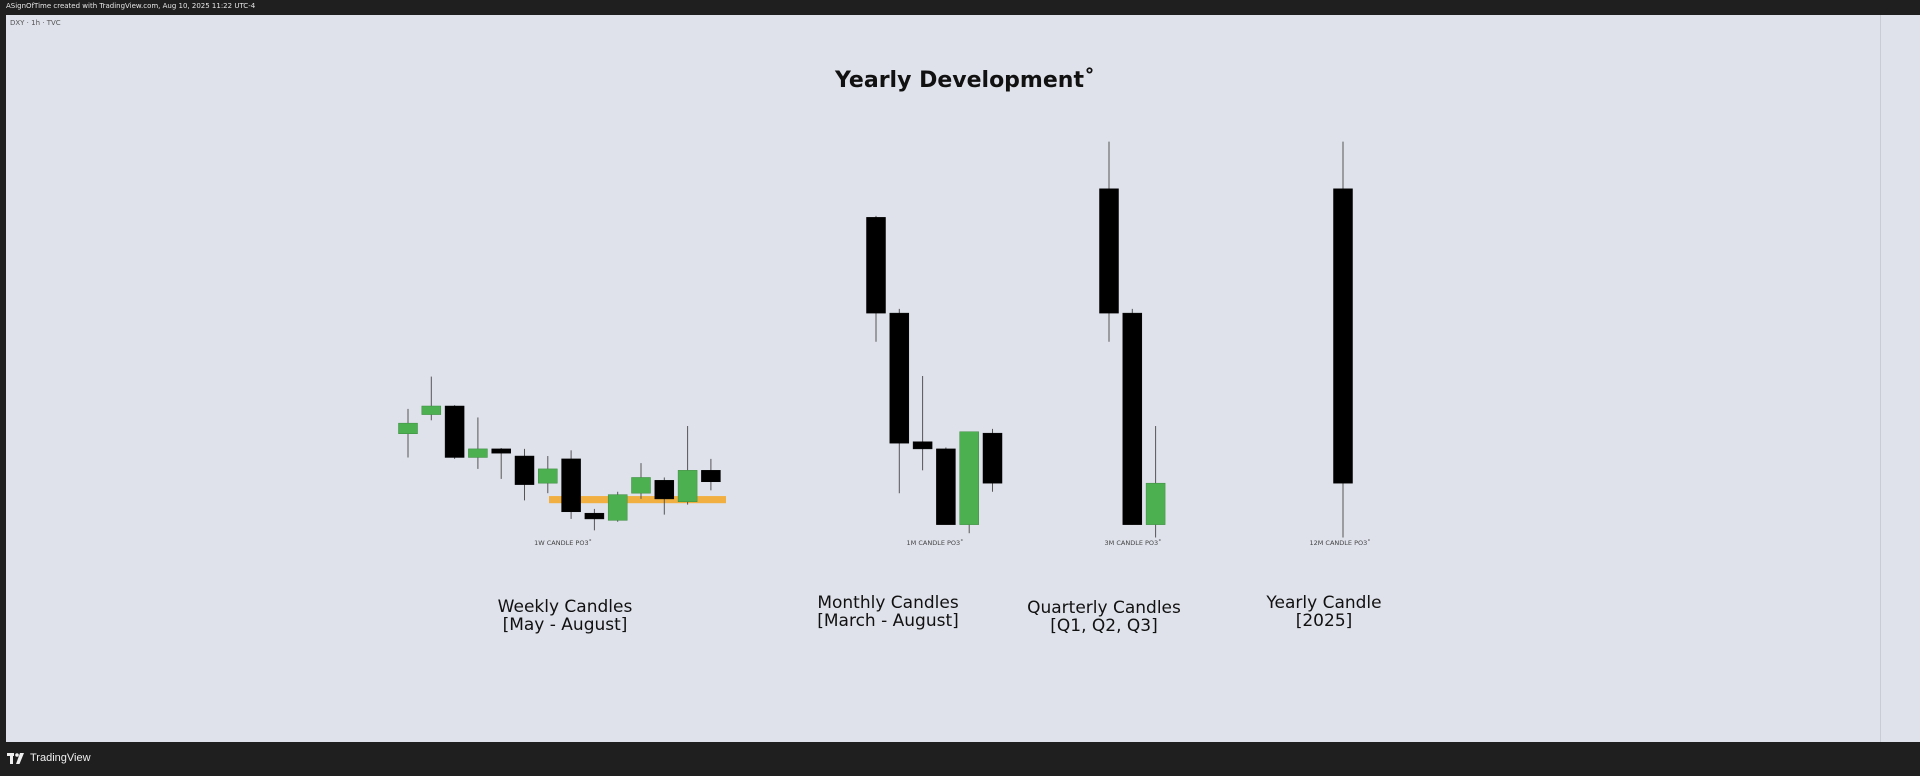  I want to click on tradingview-brand: TradingView, so click(60, 758).